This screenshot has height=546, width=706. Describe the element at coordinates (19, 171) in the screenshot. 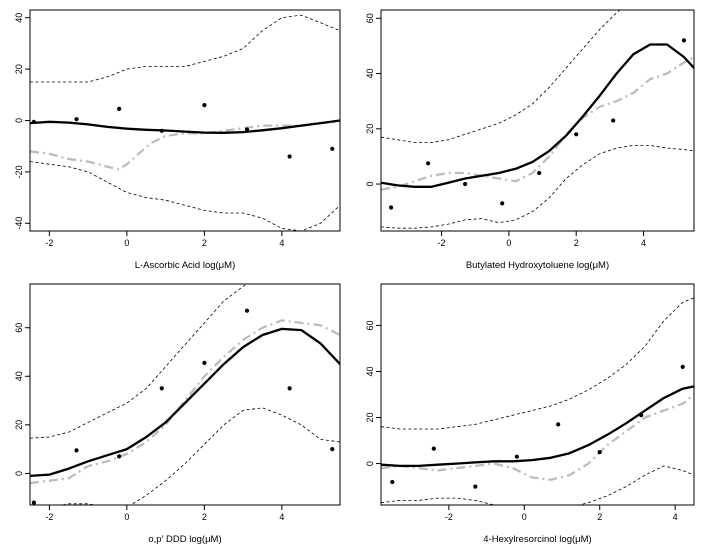

I see `y-tick-label: -20` at that location.